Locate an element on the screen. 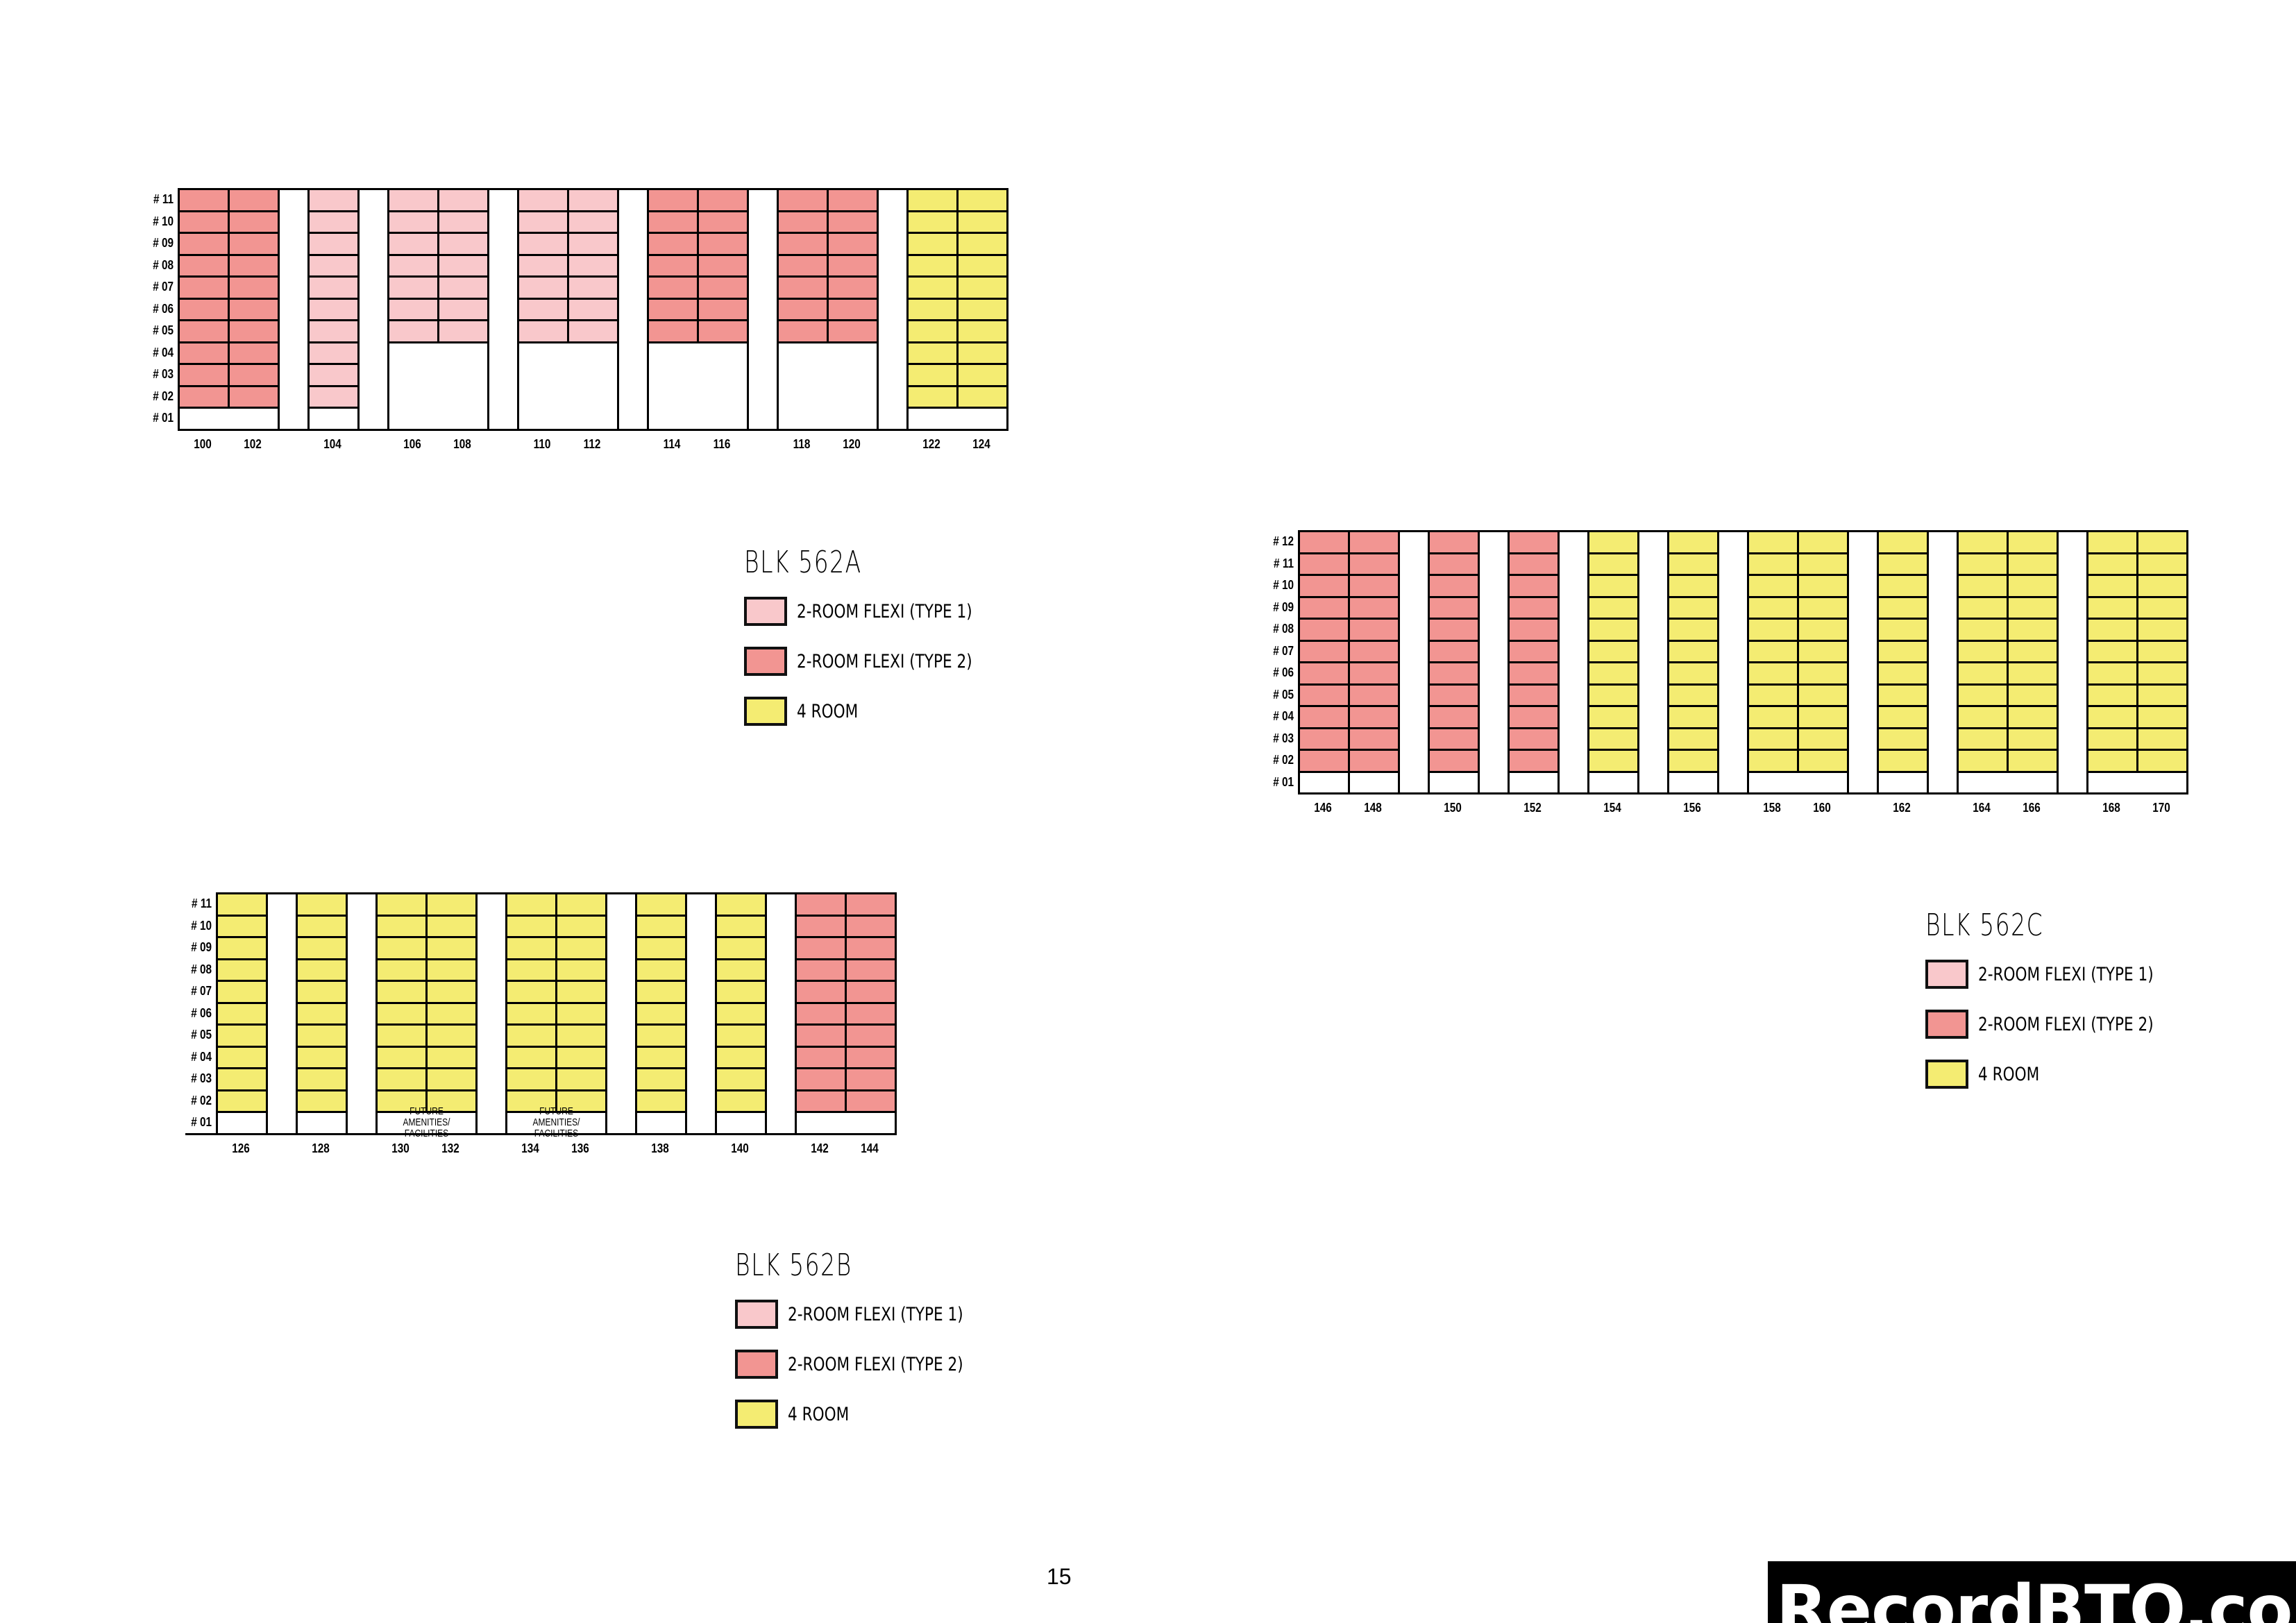  unit-number-label: 136 is located at coordinates (580, 1148).